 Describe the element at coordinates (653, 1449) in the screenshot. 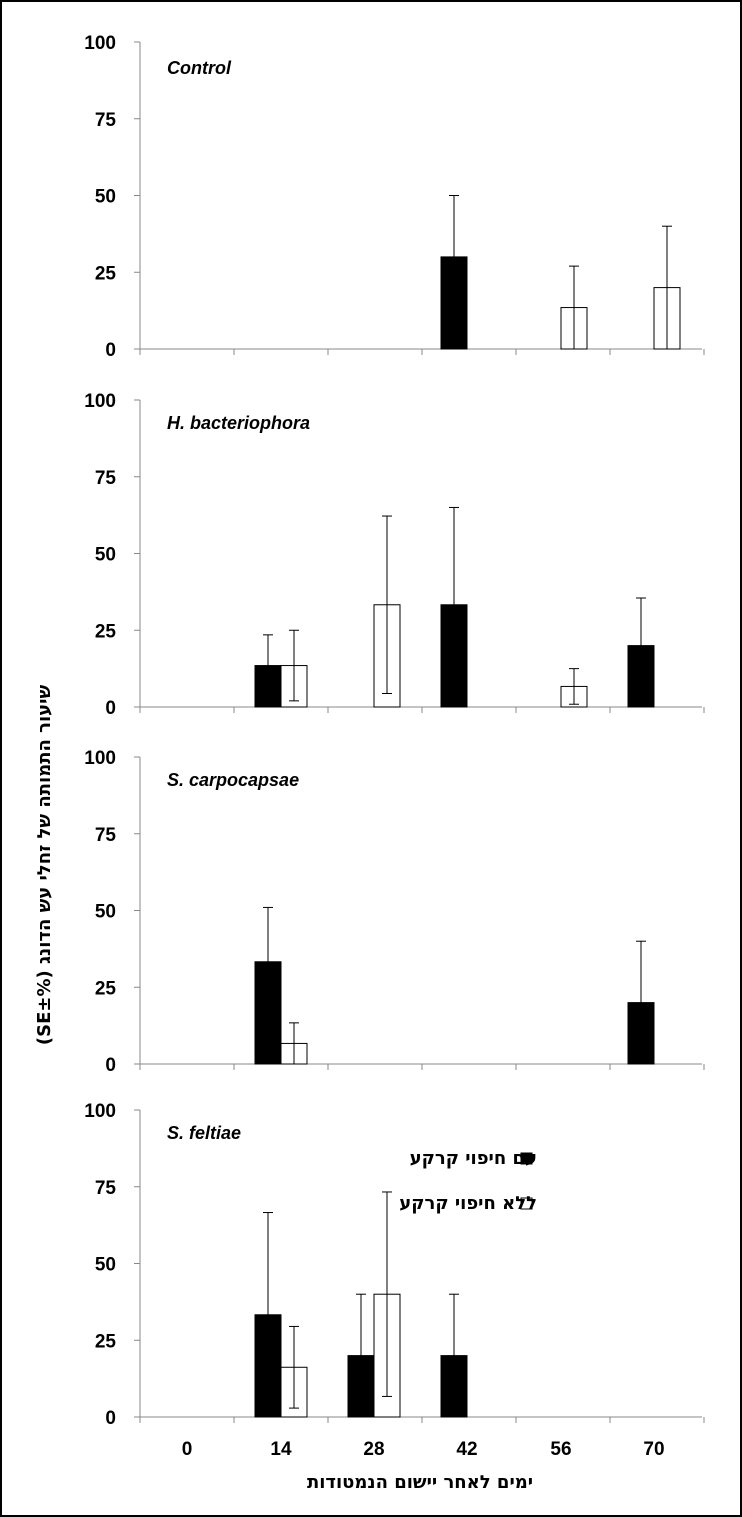

I see `x-tick-label: 70` at that location.